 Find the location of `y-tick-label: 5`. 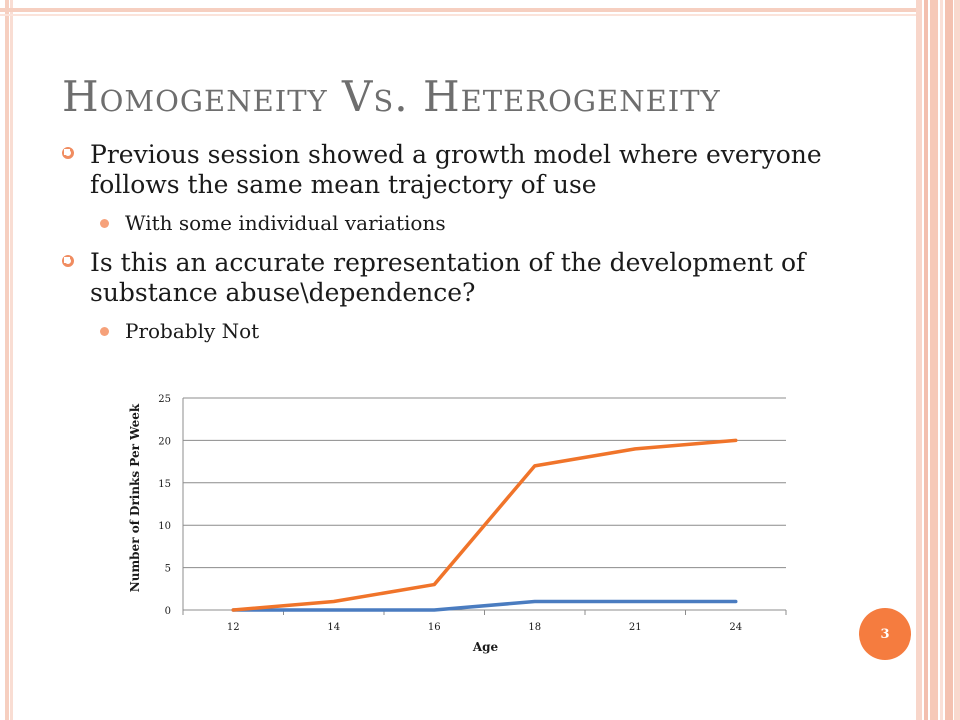

y-tick-label: 5 is located at coordinates (168, 569).